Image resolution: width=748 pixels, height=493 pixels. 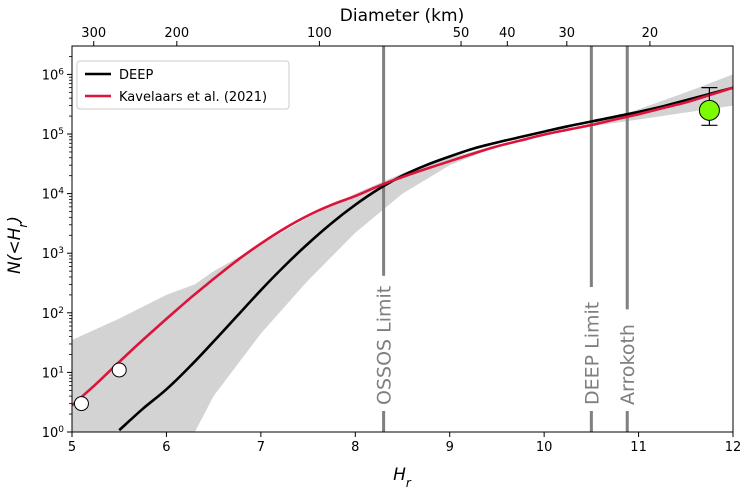 What do you see at coordinates (261, 447) in the screenshot?
I see `x-tick-label-2: 7` at bounding box center [261, 447].